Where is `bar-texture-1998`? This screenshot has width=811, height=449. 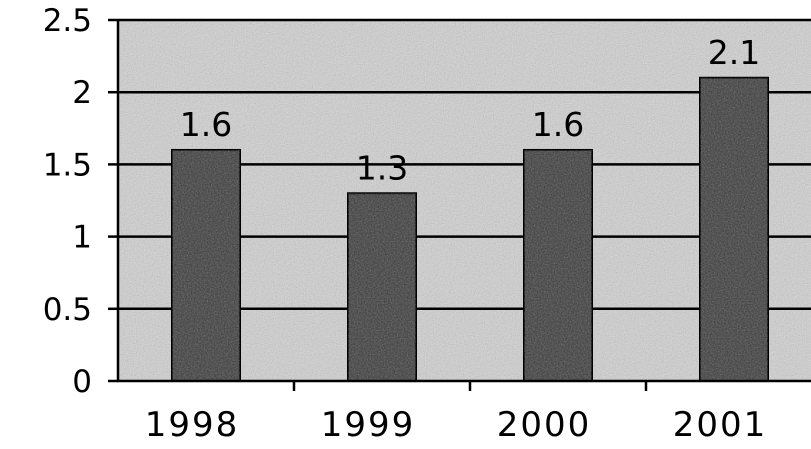 bar-texture-1998 is located at coordinates (206, 265).